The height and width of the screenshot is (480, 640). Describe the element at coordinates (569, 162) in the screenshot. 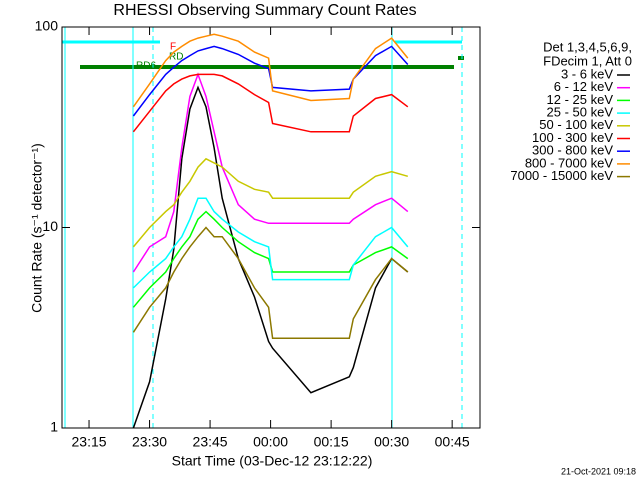

I see `legend-label: 800 - 7000 keV` at that location.